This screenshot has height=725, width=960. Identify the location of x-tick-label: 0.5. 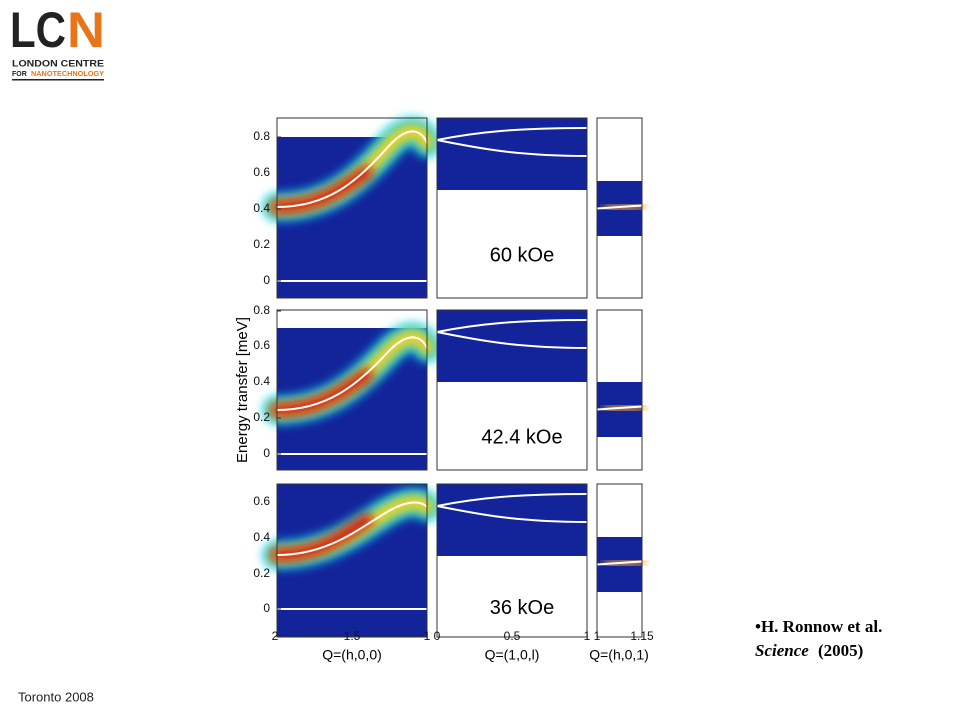
(512, 636).